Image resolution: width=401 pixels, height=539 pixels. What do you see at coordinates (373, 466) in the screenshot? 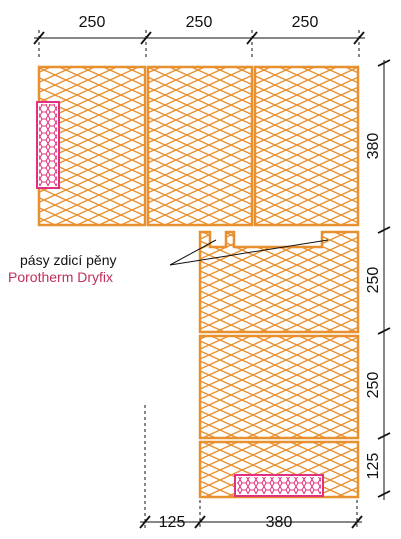
I see `dim-right-4: 125` at bounding box center [373, 466].